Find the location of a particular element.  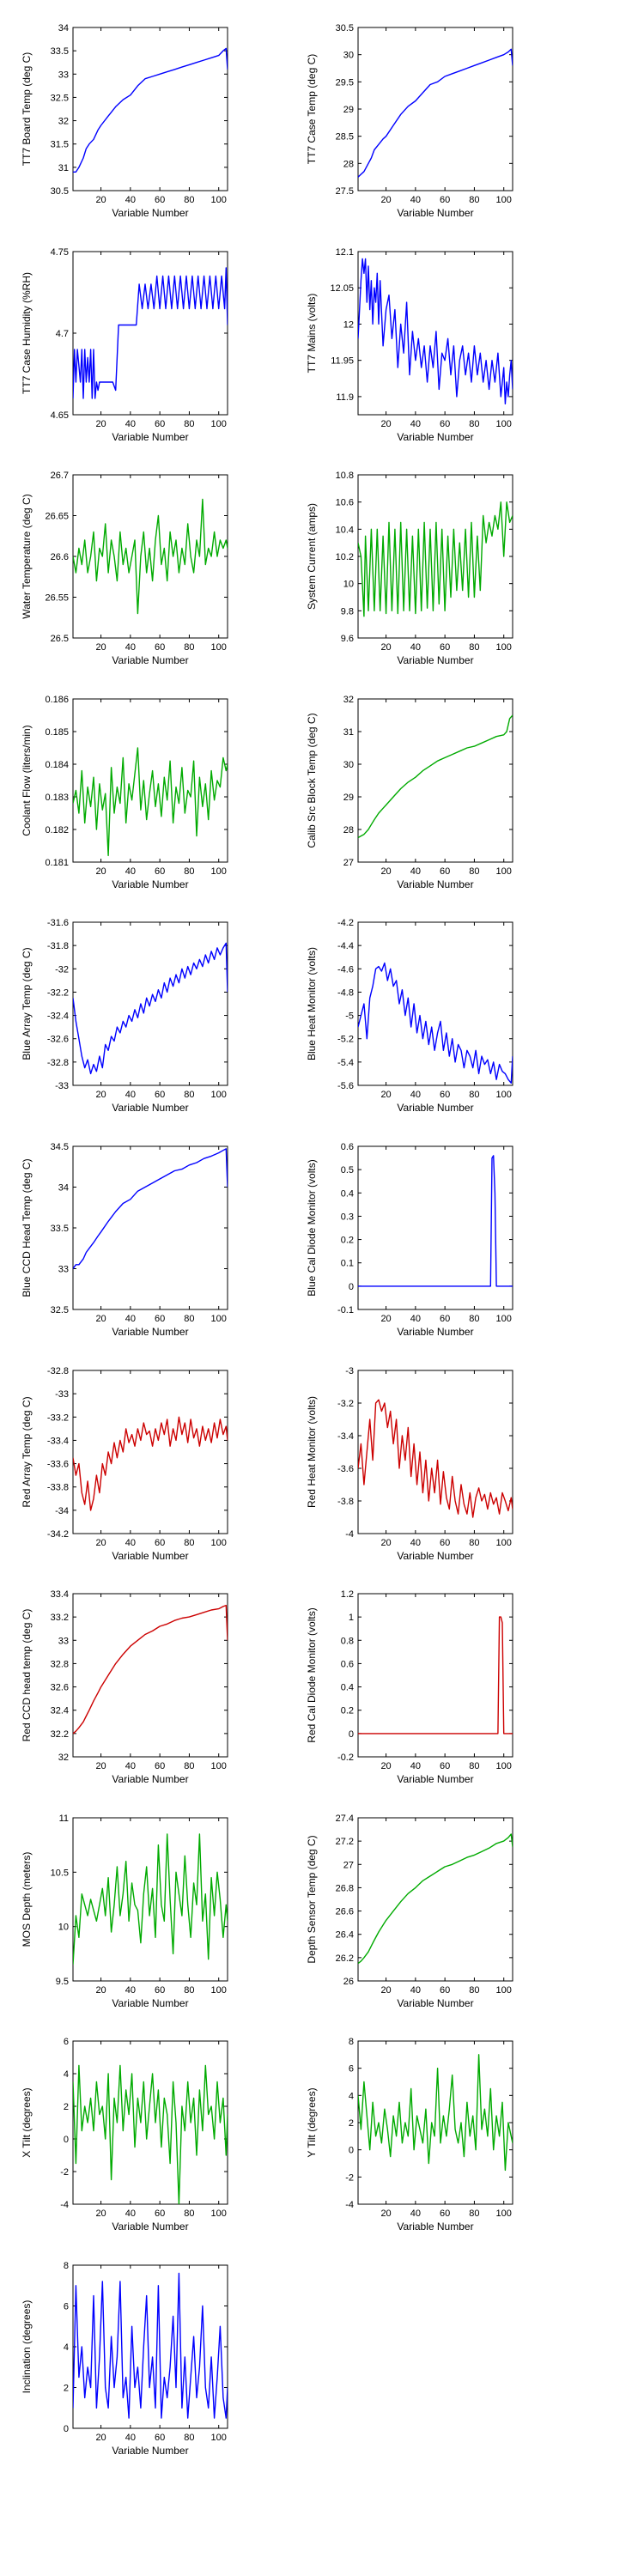

y-tick-label: 26.7 is located at coordinates (60, 476).